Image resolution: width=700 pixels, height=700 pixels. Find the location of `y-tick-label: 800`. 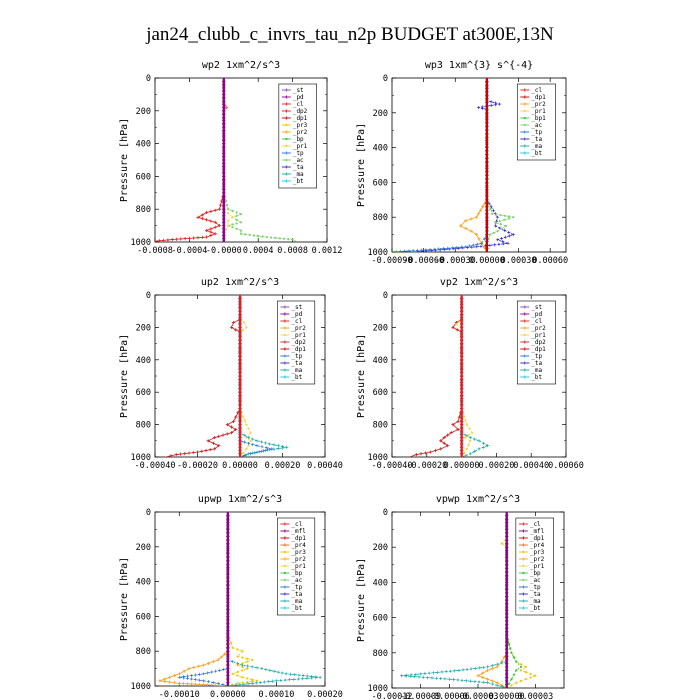

y-tick-label: 800 is located at coordinates (143, 652).